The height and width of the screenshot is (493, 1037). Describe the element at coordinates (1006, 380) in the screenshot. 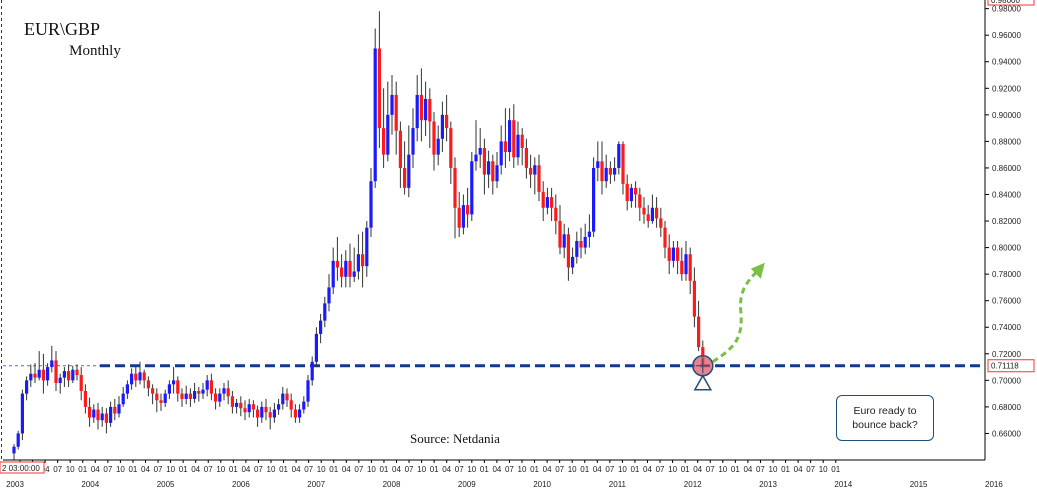

I see `y-tick-label: 0.70000` at that location.